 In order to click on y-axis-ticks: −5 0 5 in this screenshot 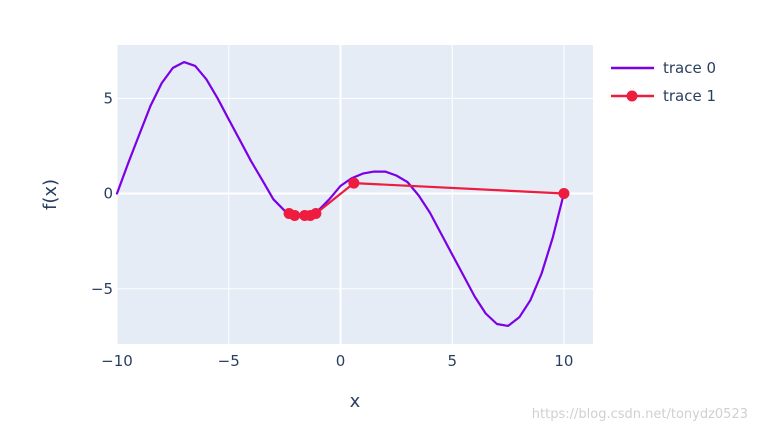, I will do `click(102, 193)`.